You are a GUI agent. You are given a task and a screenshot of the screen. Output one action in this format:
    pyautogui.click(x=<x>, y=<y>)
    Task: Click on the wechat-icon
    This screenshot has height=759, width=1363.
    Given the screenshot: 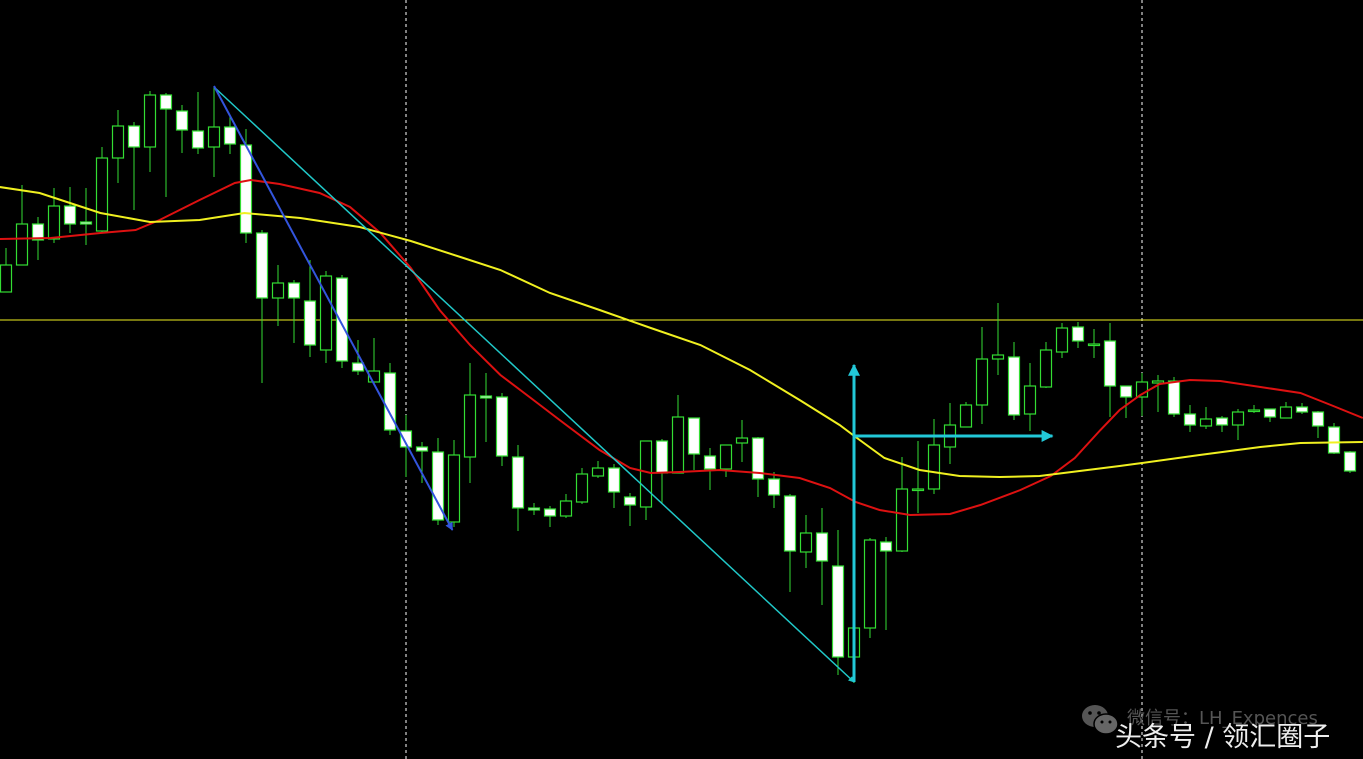 What is the action you would take?
    pyautogui.click(x=1100, y=720)
    